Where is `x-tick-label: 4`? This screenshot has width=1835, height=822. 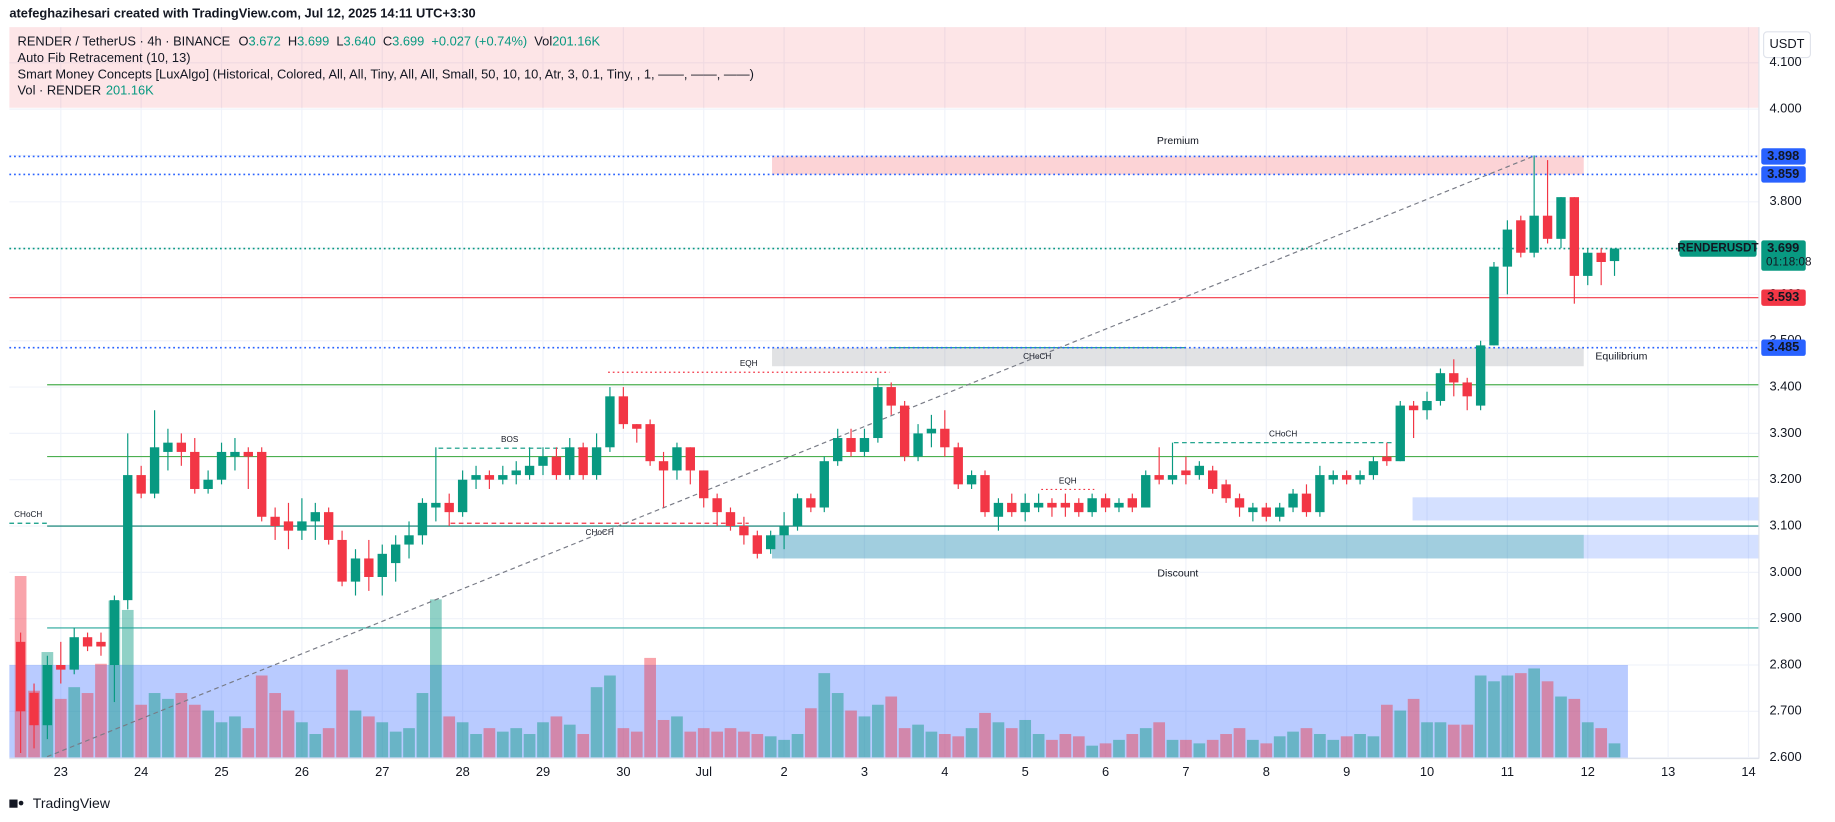 x-tick-label: 4 is located at coordinates (944, 771).